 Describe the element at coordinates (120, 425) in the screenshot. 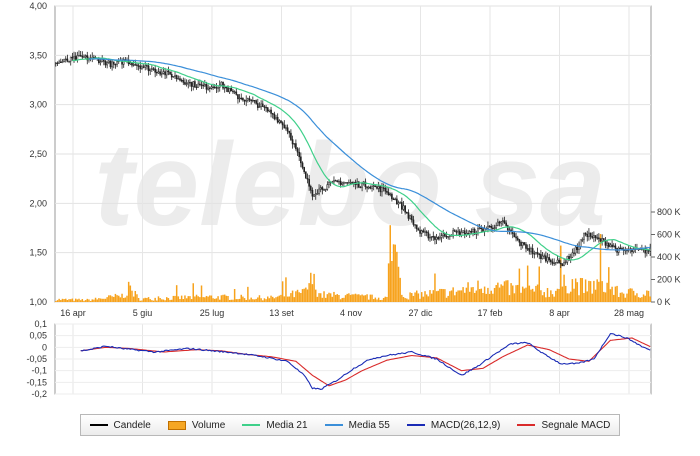

I see `legend-item: Candele` at that location.